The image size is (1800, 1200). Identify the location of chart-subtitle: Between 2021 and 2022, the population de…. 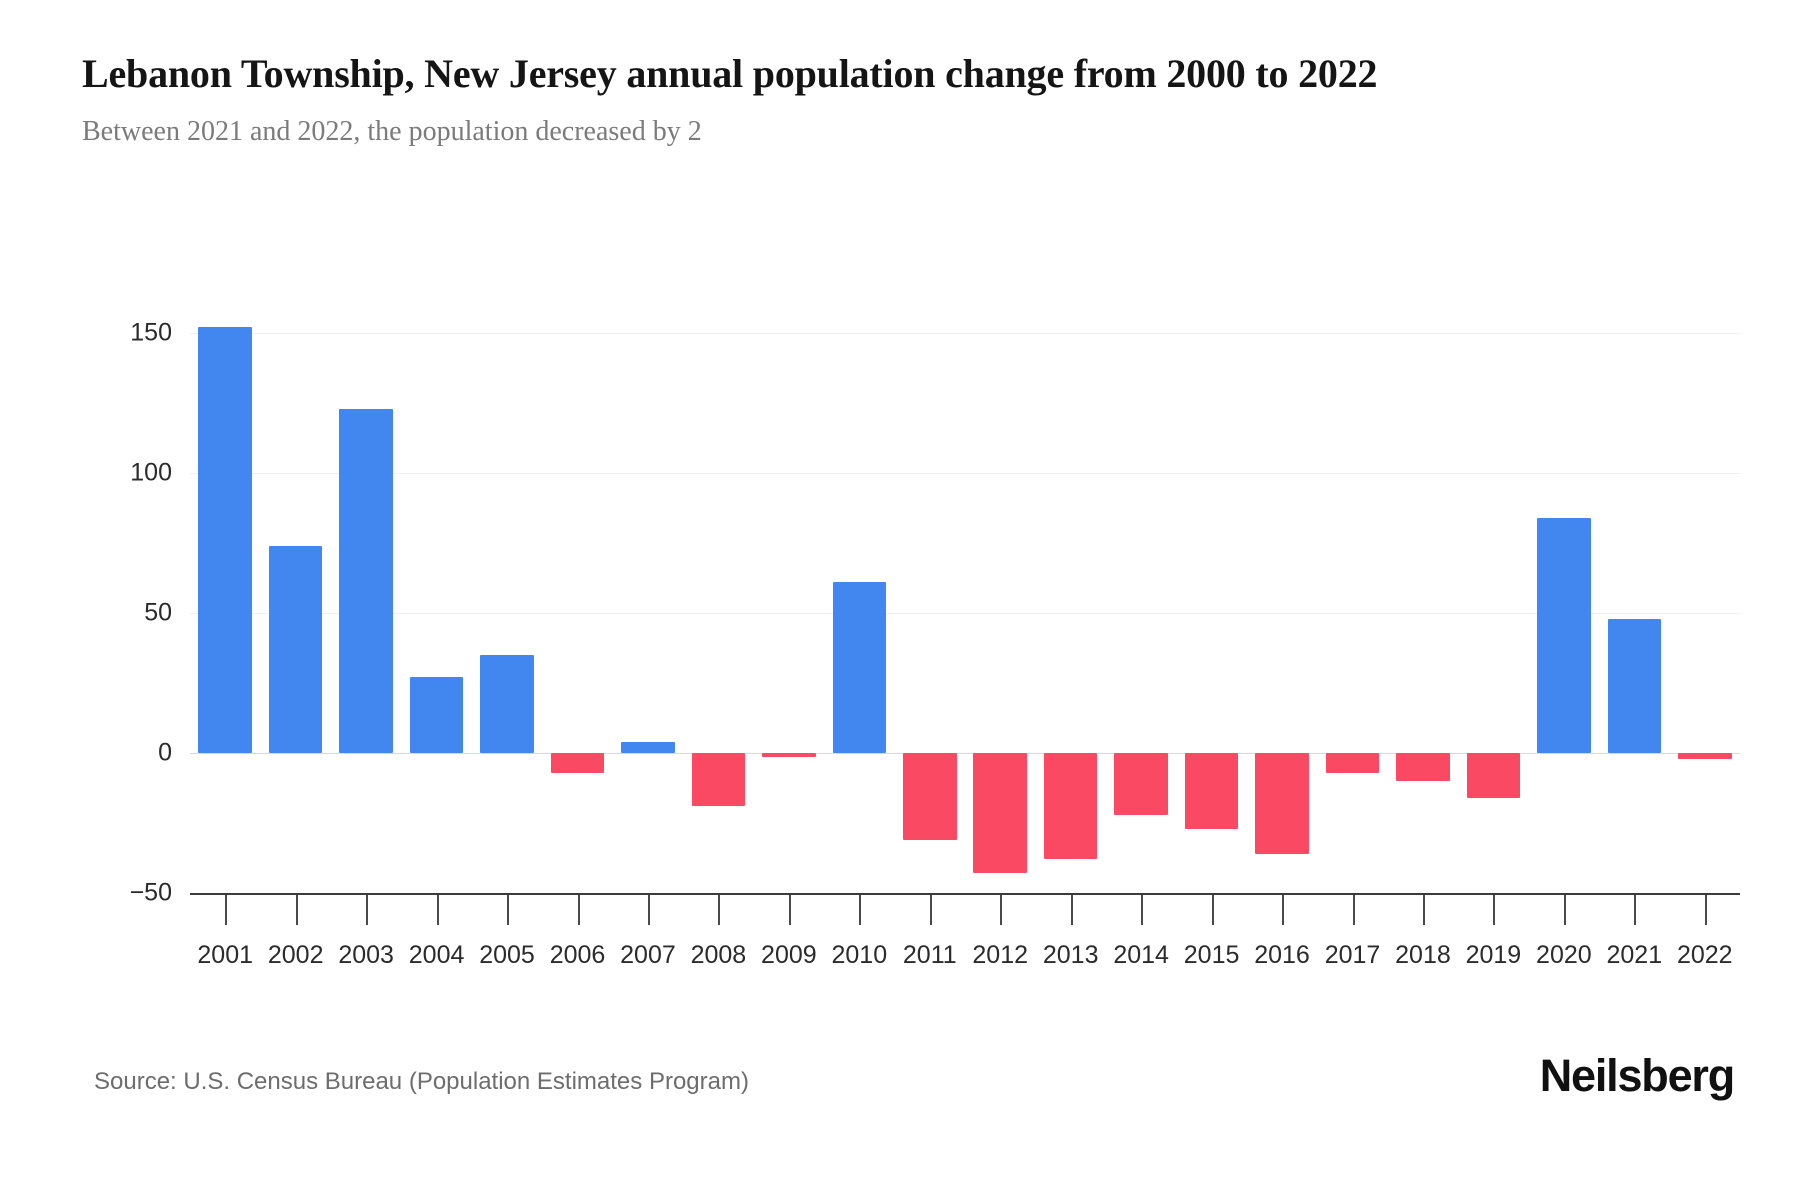
(392, 132).